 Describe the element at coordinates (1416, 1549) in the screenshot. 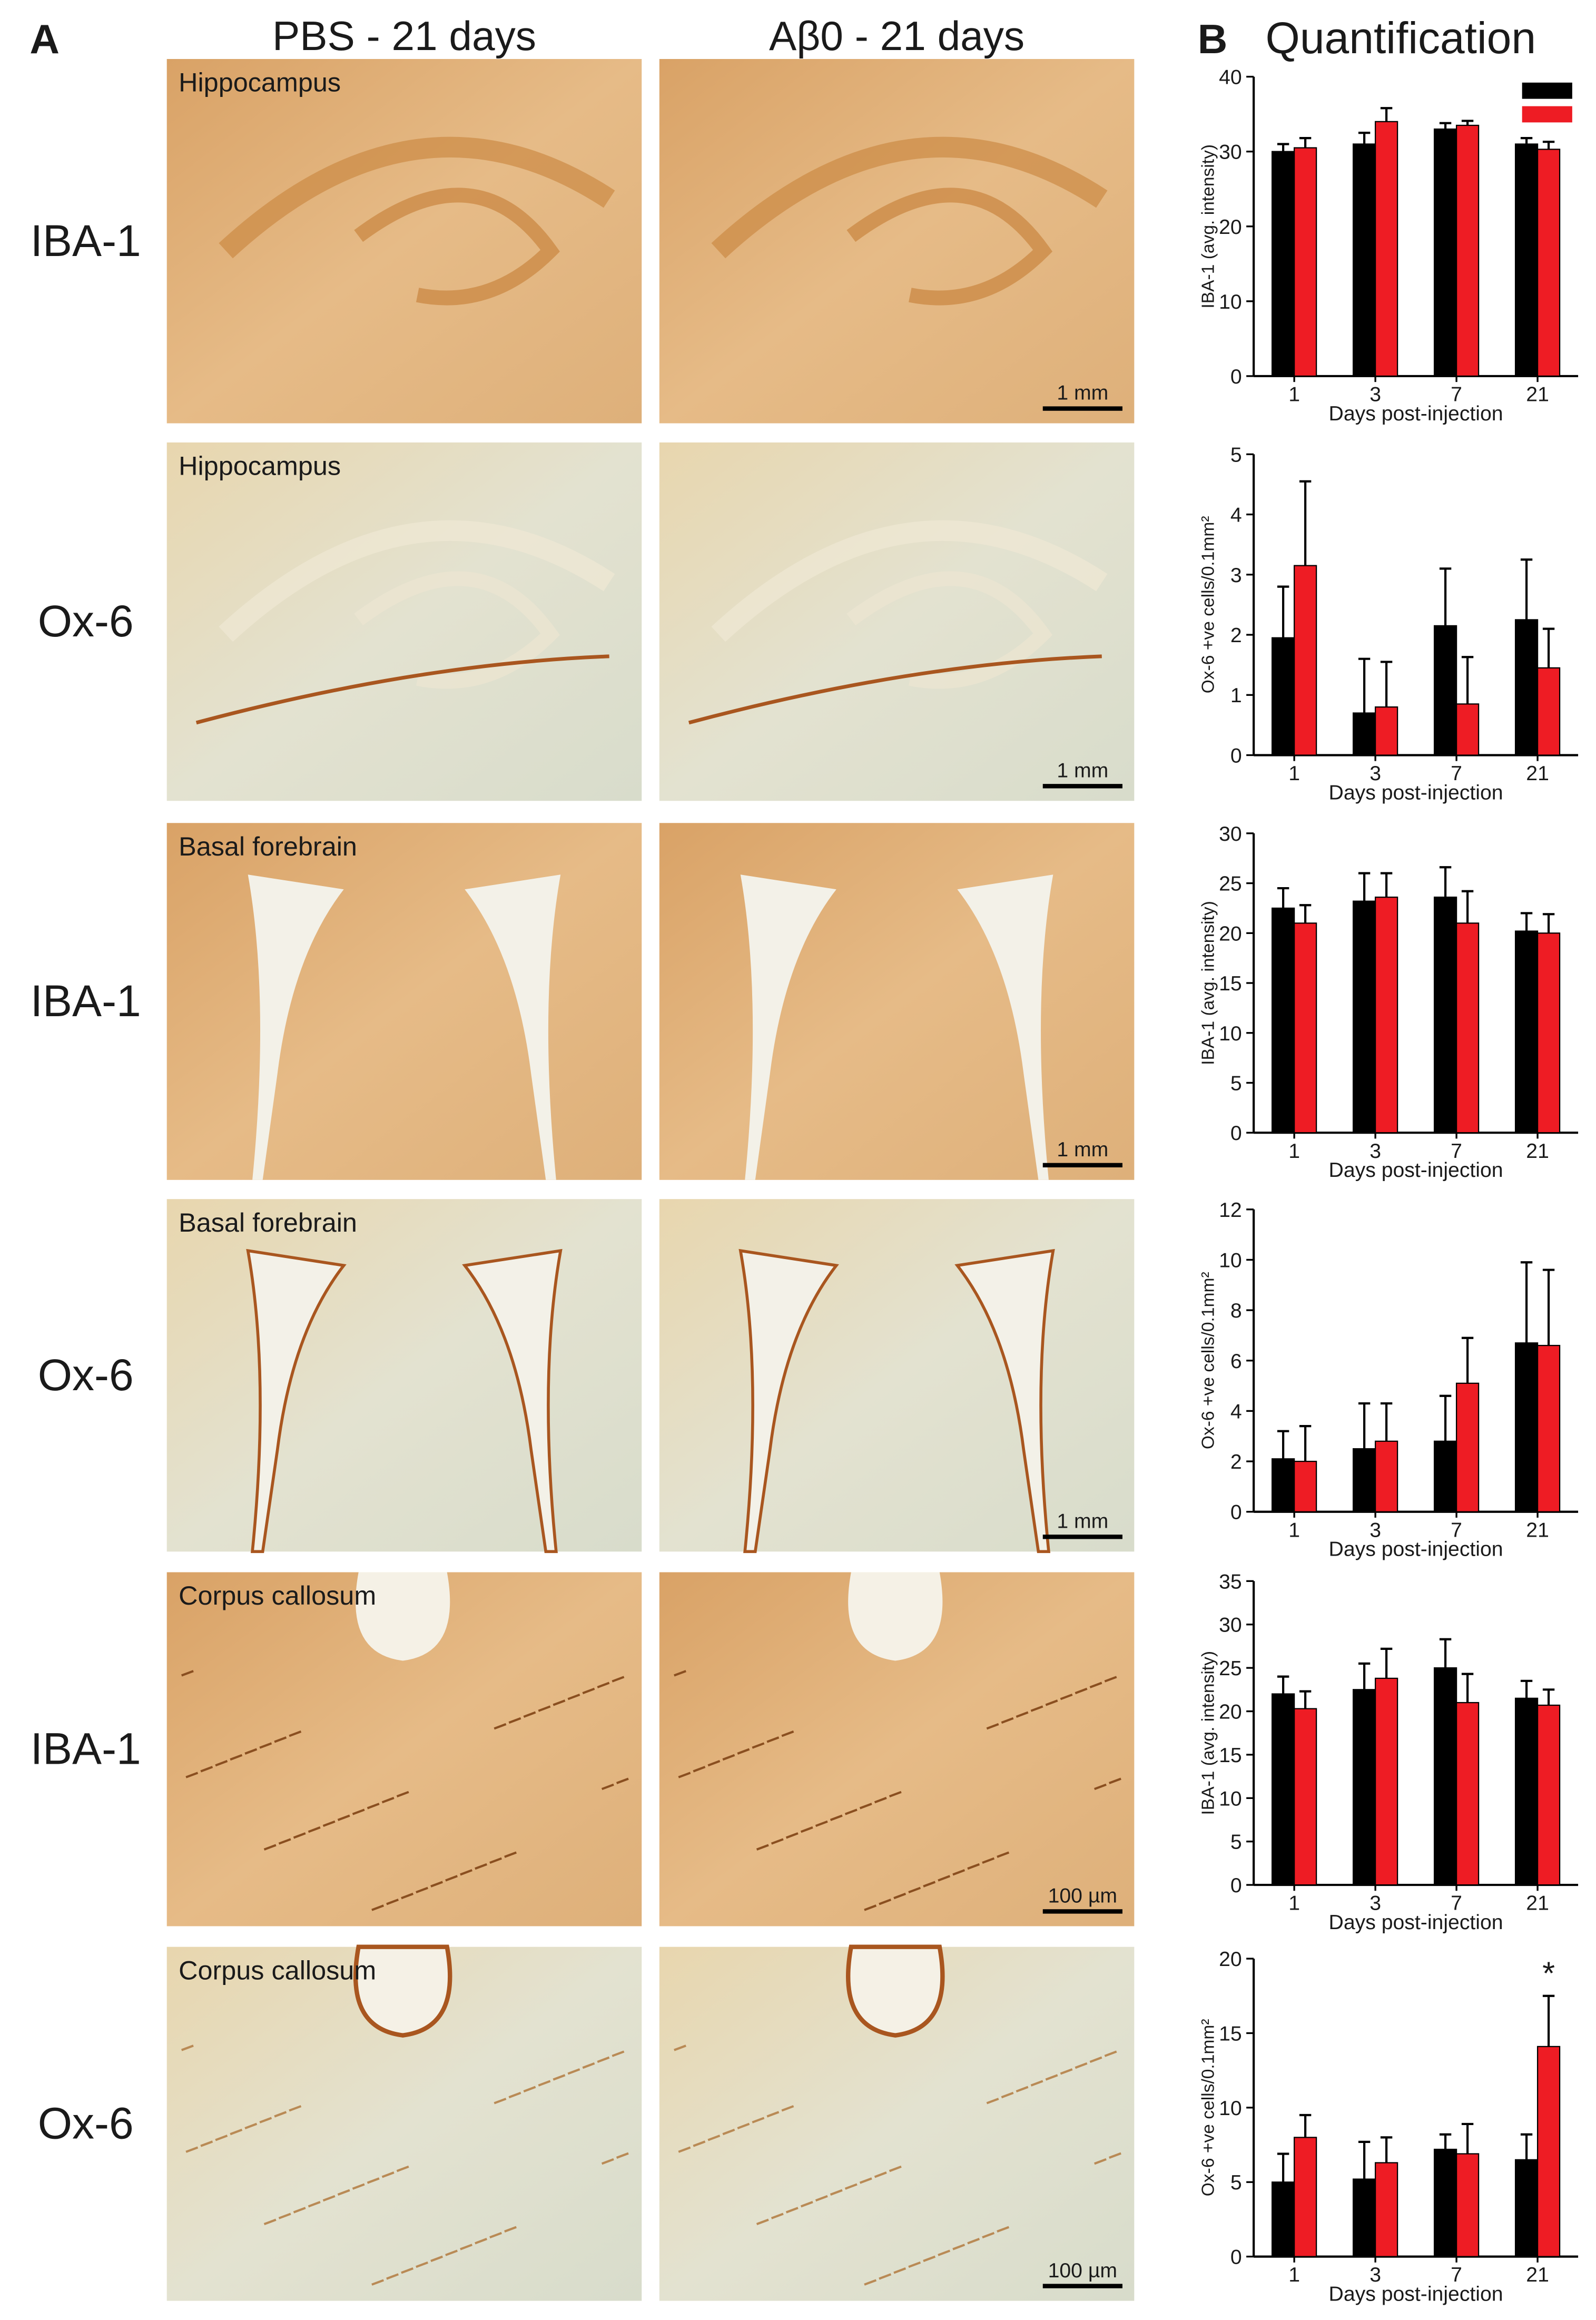

I see `x-axis-label: Days post-injection` at that location.